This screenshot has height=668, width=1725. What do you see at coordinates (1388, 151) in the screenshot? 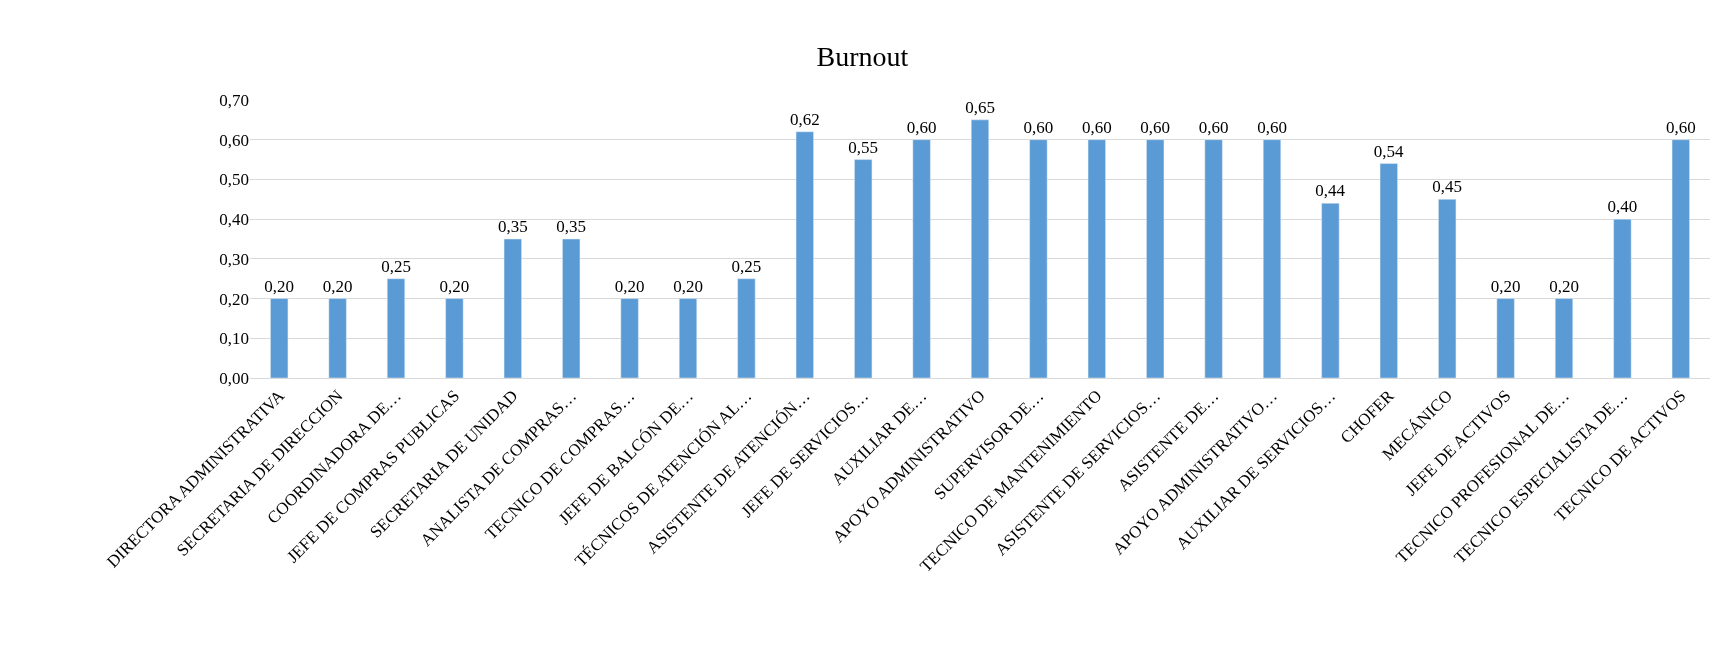
I see `data-label: 0,54` at bounding box center [1388, 151].